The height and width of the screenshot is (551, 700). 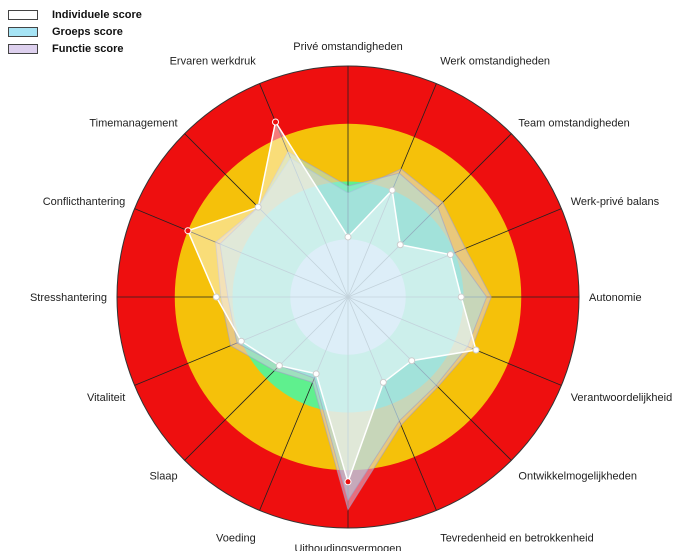 What do you see at coordinates (347, 547) in the screenshot?
I see `axis-label-8: Uithoudingsvermogen` at bounding box center [347, 547].